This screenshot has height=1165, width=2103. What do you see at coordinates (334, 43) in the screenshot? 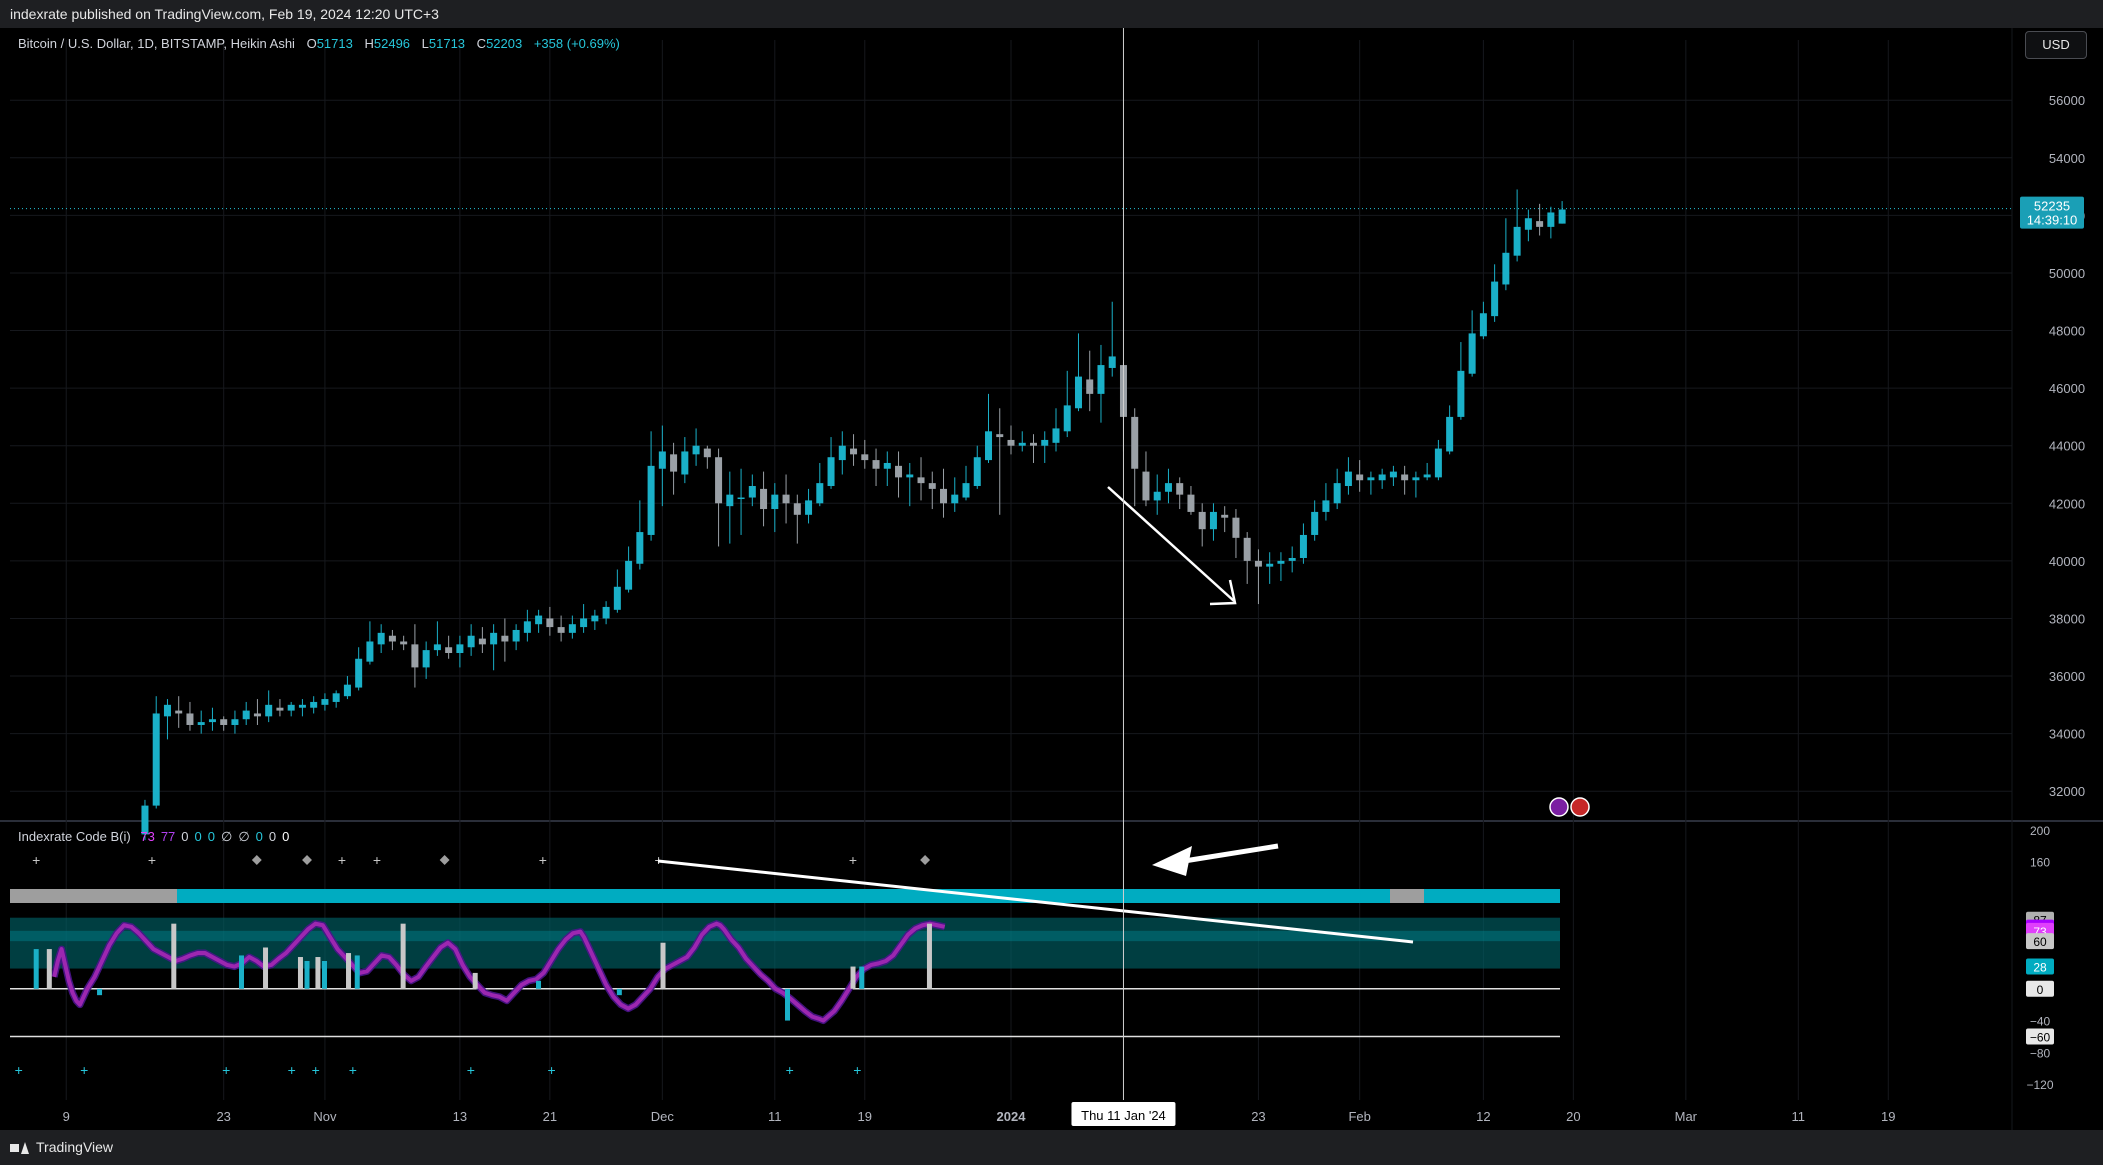
I see `open-value: 51713` at bounding box center [334, 43].